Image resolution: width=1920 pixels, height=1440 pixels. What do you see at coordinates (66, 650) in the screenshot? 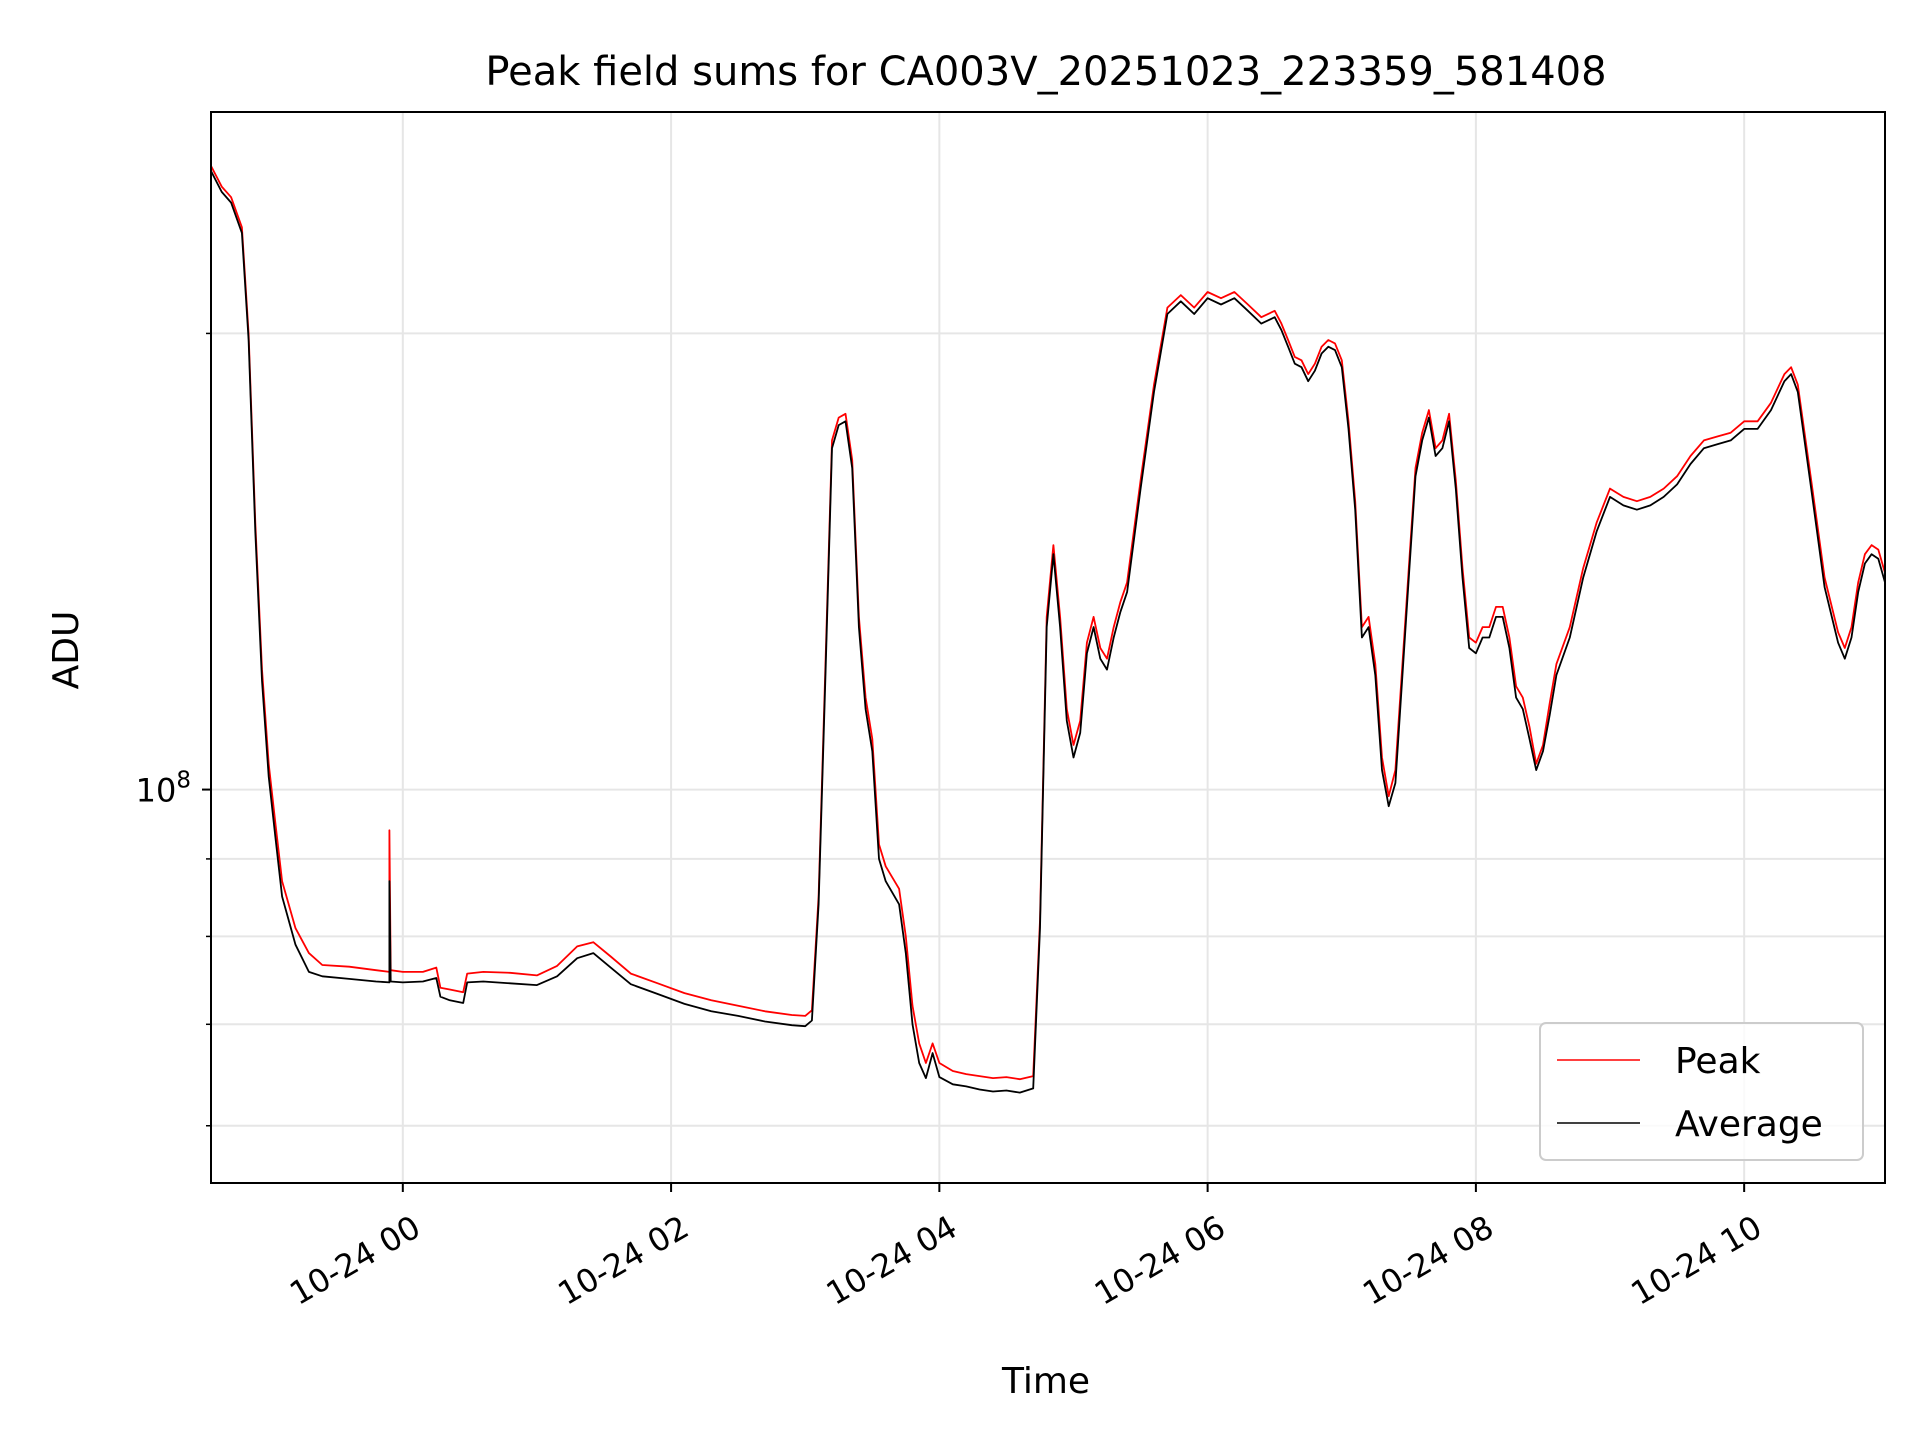
I see `y-axis-label: ADU` at bounding box center [66, 650].